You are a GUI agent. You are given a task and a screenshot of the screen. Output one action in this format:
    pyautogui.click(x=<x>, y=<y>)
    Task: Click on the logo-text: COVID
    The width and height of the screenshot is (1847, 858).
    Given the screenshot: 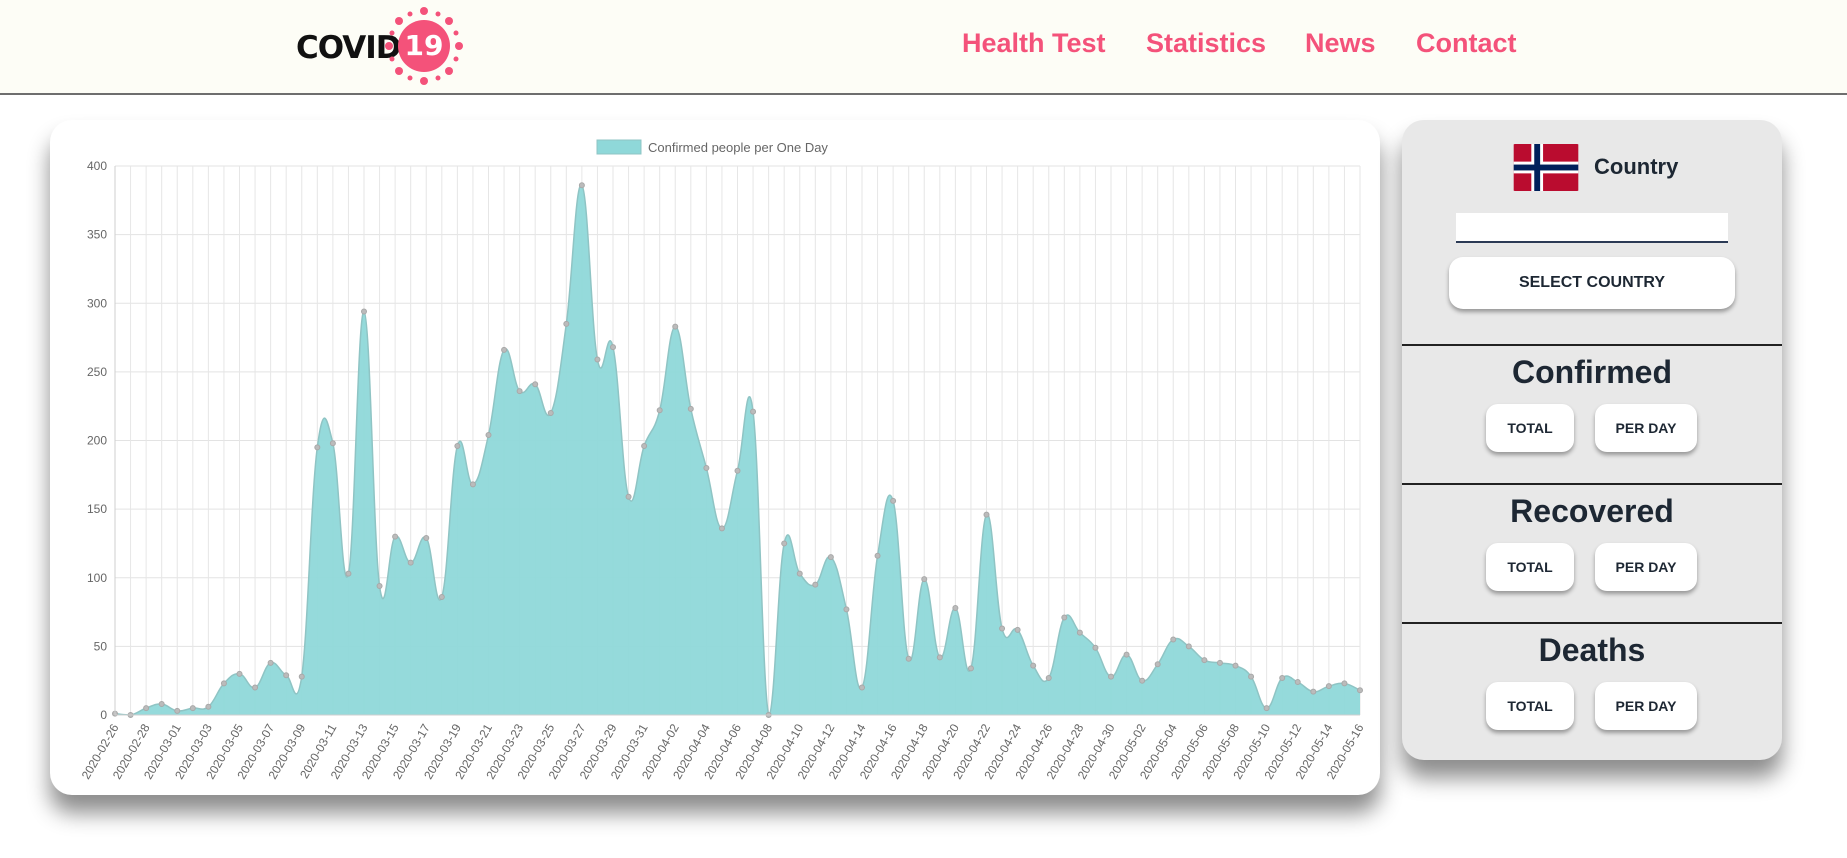 What is the action you would take?
    pyautogui.click(x=349, y=48)
    